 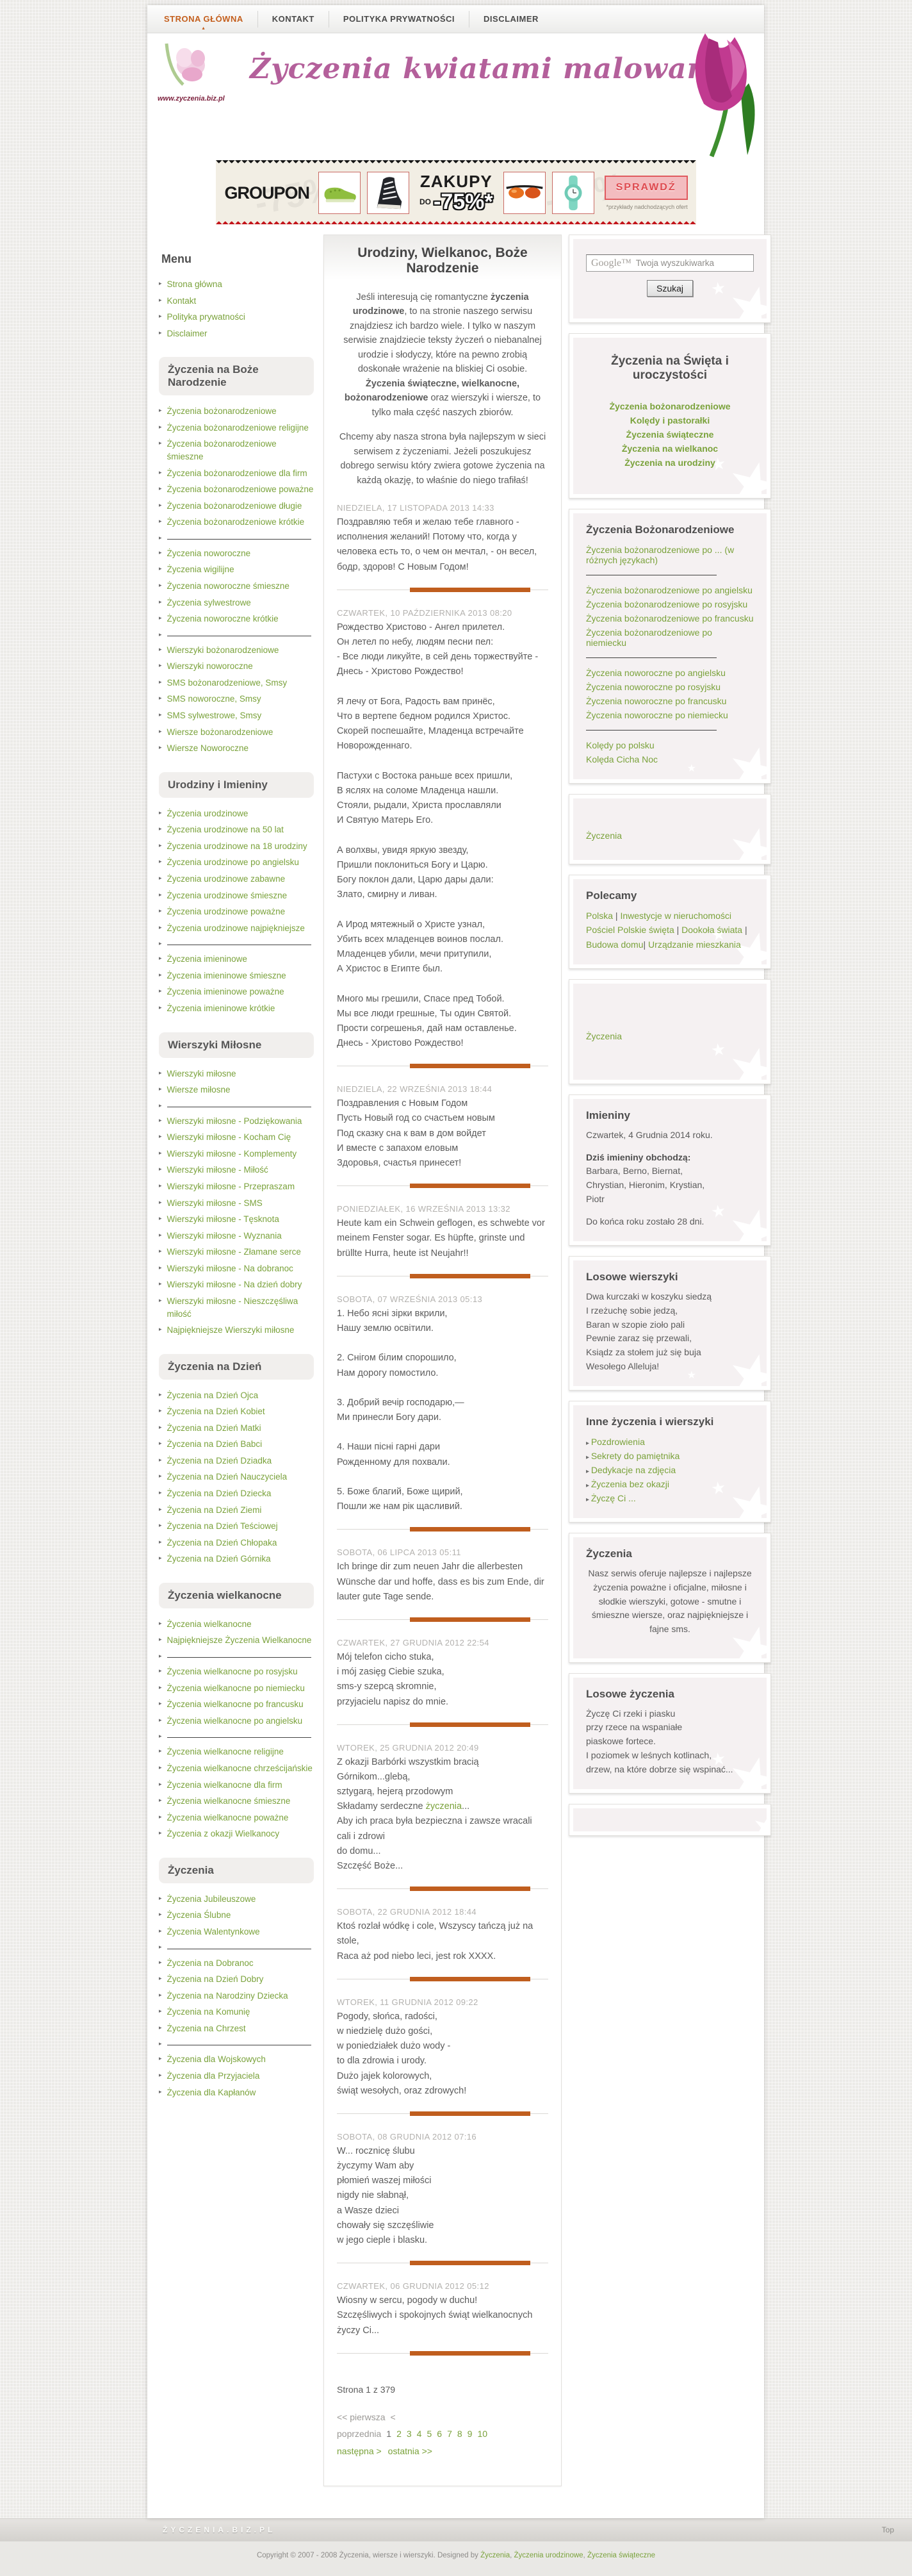 I want to click on polecamy-link: Polska, so click(x=600, y=916).